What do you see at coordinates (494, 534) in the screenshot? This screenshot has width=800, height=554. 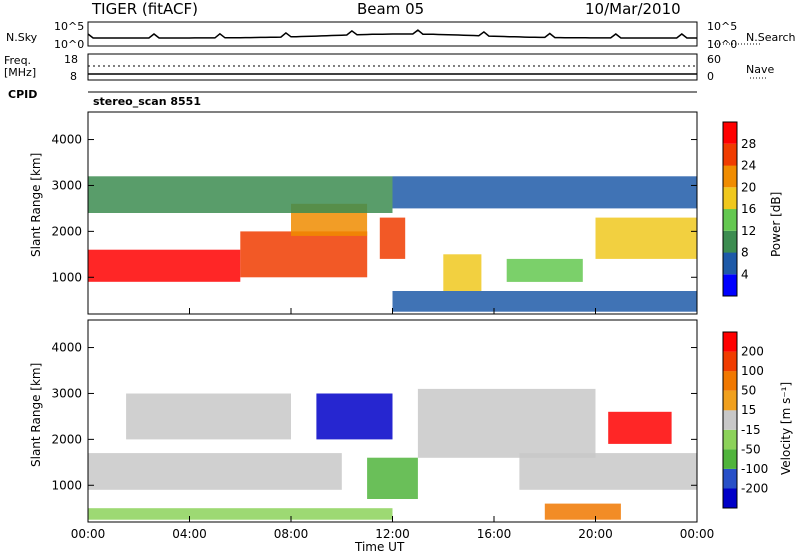 I see `xtick-label-4: 16:00` at bounding box center [494, 534].